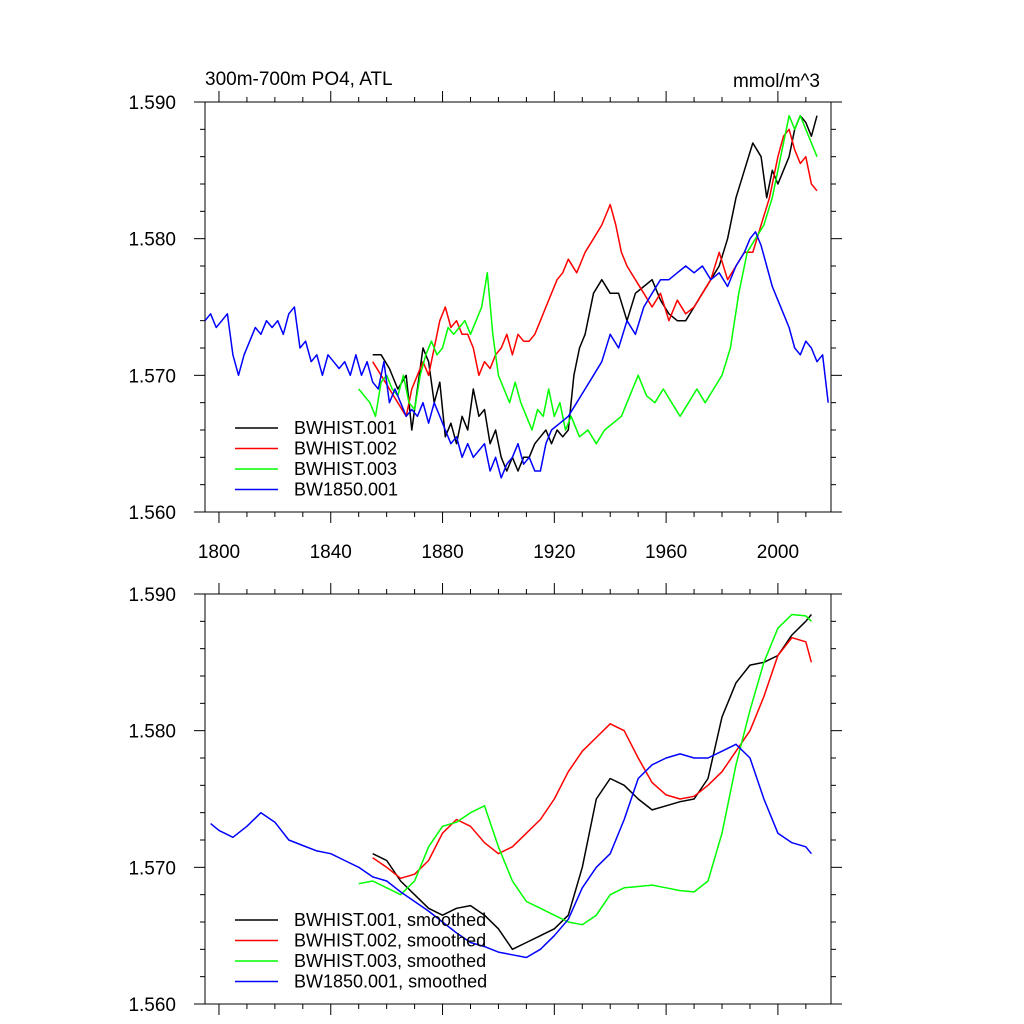 The height and width of the screenshot is (1024, 1024). I want to click on legend-label: BW1850.001, so click(346, 490).